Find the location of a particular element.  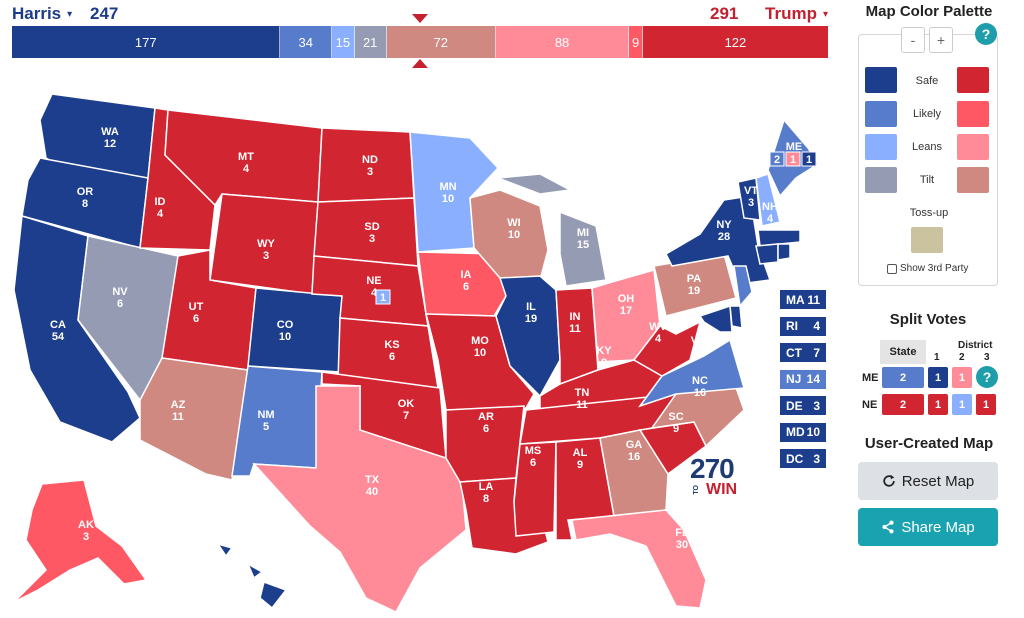

swatch-dem-safe is located at coordinates (881, 80).